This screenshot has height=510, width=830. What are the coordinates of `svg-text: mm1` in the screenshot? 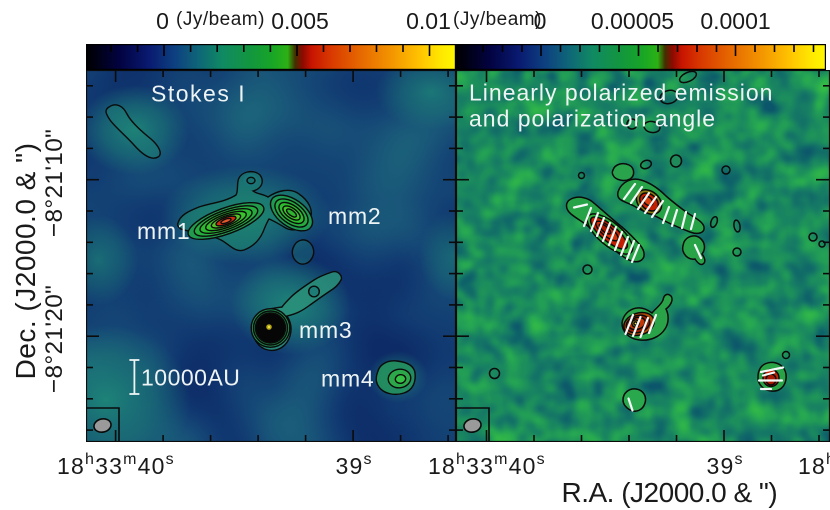 It's located at (164, 231).